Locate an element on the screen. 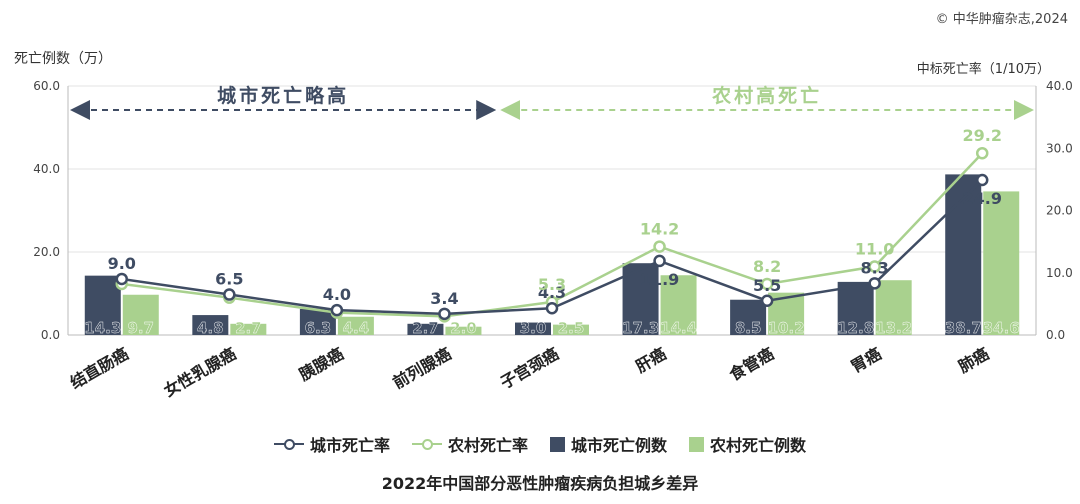 This screenshot has height=504, width=1080. bar-value-label: 8.5 is located at coordinates (748, 328).